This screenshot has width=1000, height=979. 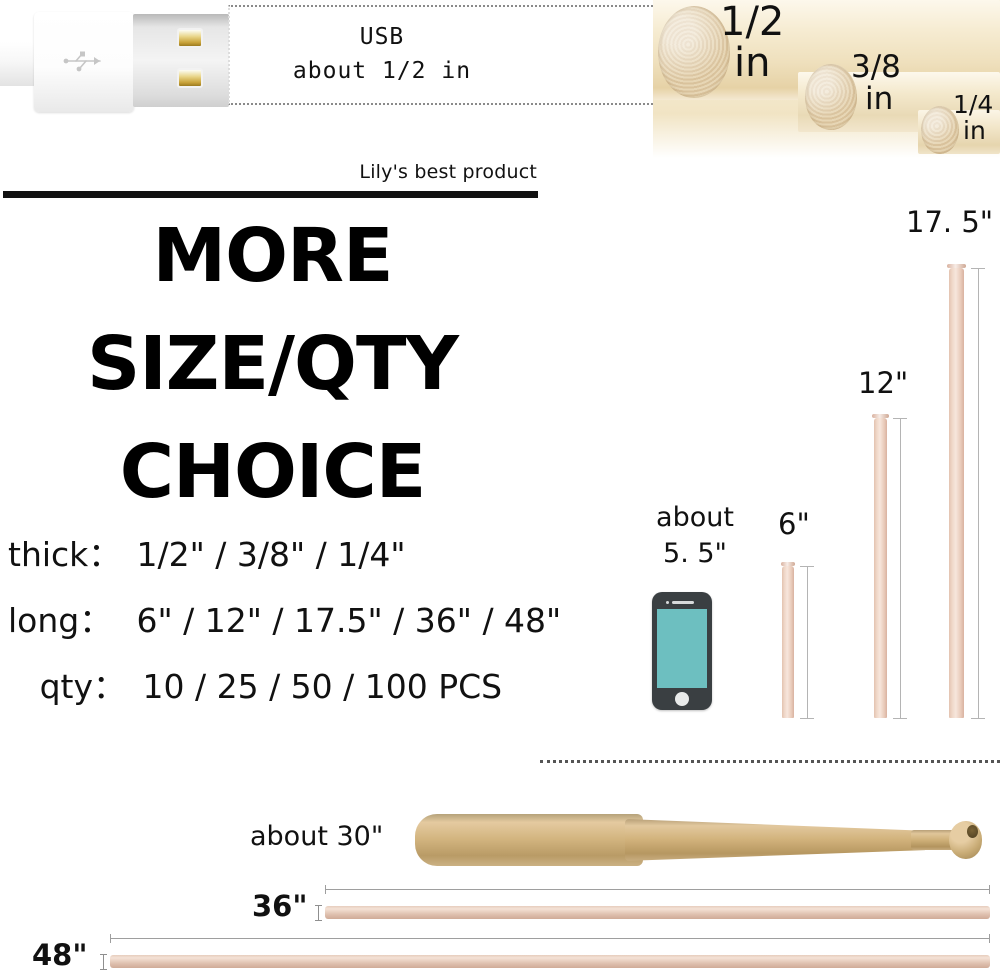 I want to click on phone-label-line2: 5. 5", so click(x=695, y=553).